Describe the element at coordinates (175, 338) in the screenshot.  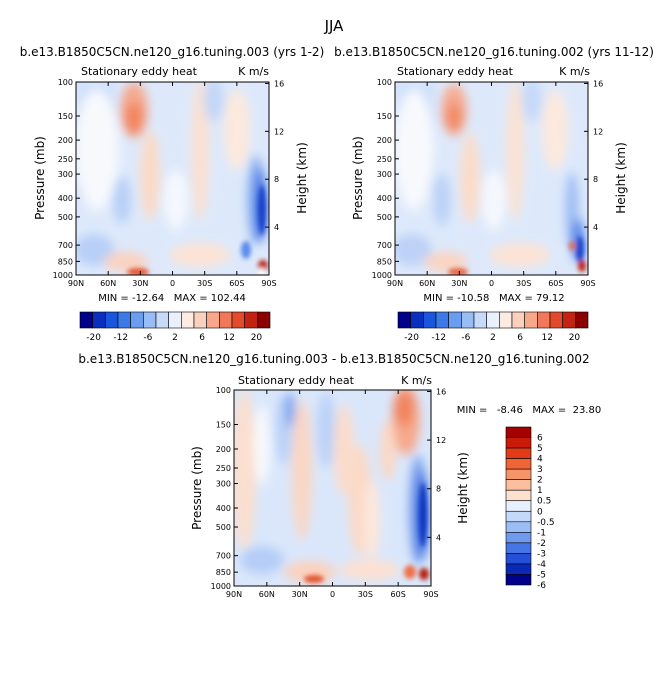
I see `colorbar-tick-label: 2` at that location.